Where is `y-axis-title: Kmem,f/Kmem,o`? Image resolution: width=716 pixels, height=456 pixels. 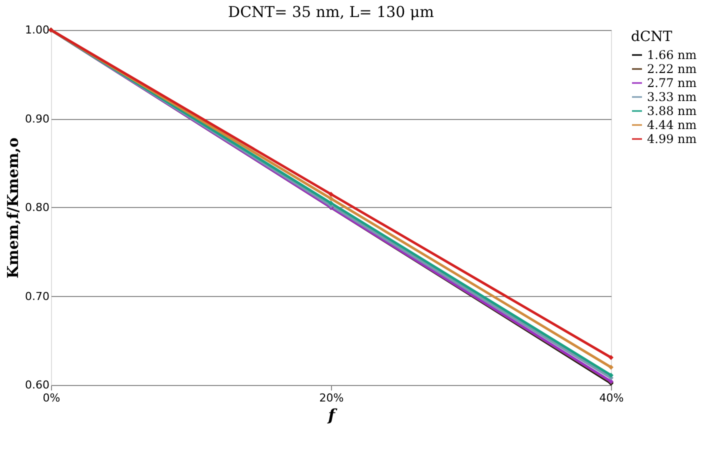 y-axis-title: Kmem,f/Kmem,o is located at coordinates (13, 208).